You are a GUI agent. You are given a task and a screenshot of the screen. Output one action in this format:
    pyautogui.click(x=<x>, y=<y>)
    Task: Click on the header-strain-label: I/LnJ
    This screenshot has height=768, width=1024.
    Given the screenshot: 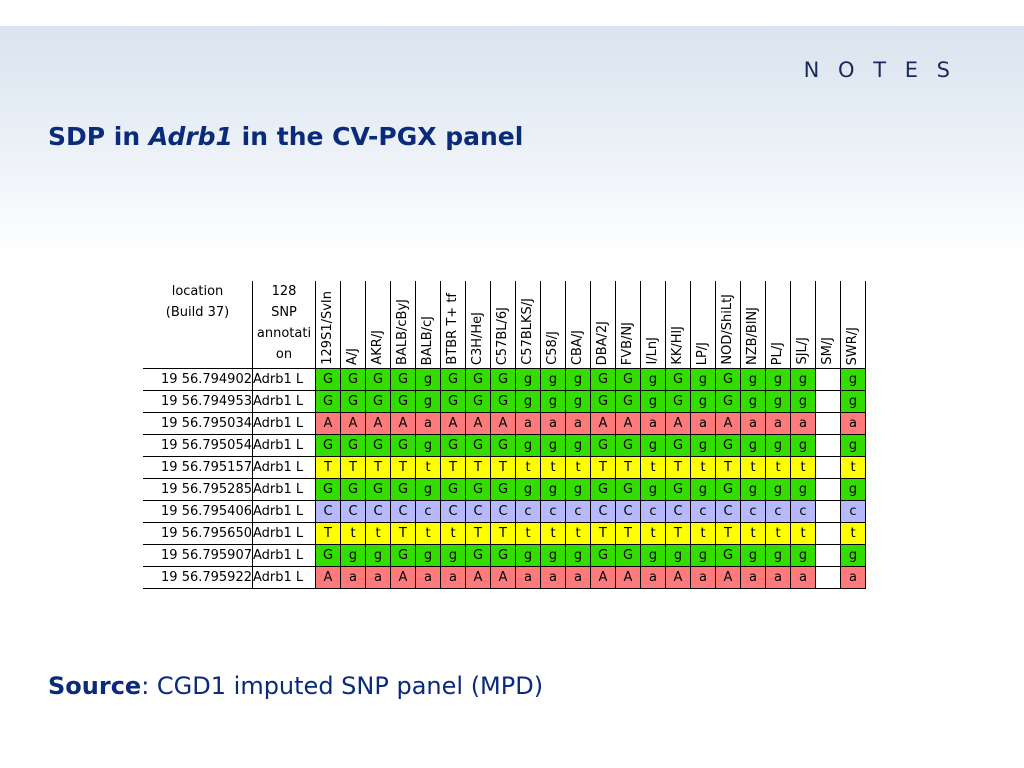 What is the action you would take?
    pyautogui.click(x=652, y=351)
    